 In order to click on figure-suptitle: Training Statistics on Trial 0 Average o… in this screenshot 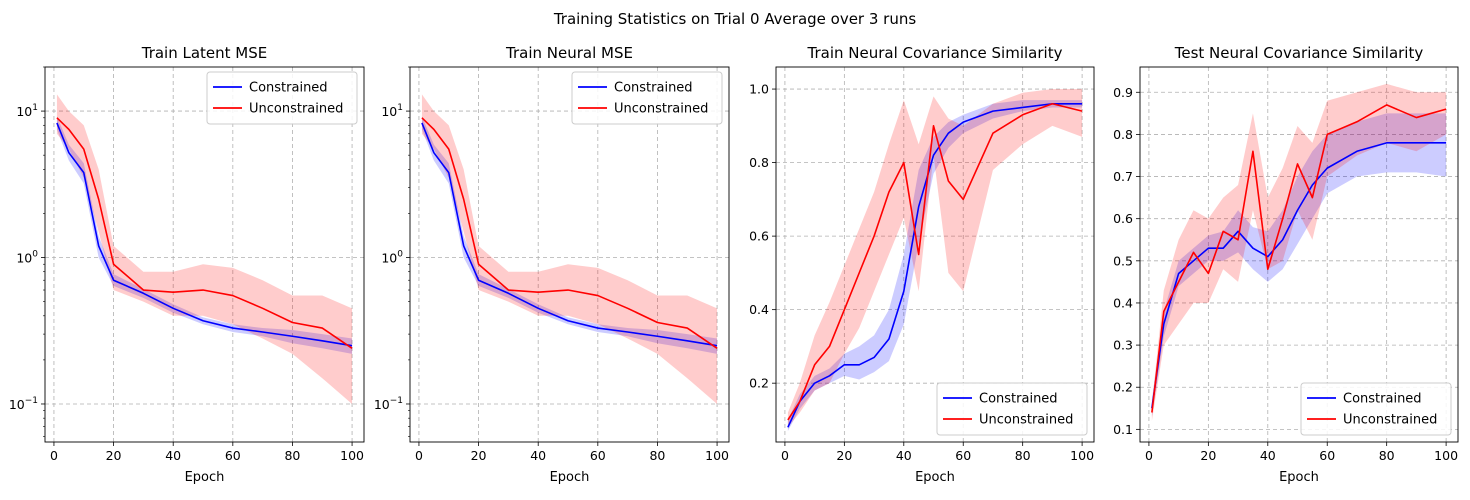, I will do `click(735, 19)`.